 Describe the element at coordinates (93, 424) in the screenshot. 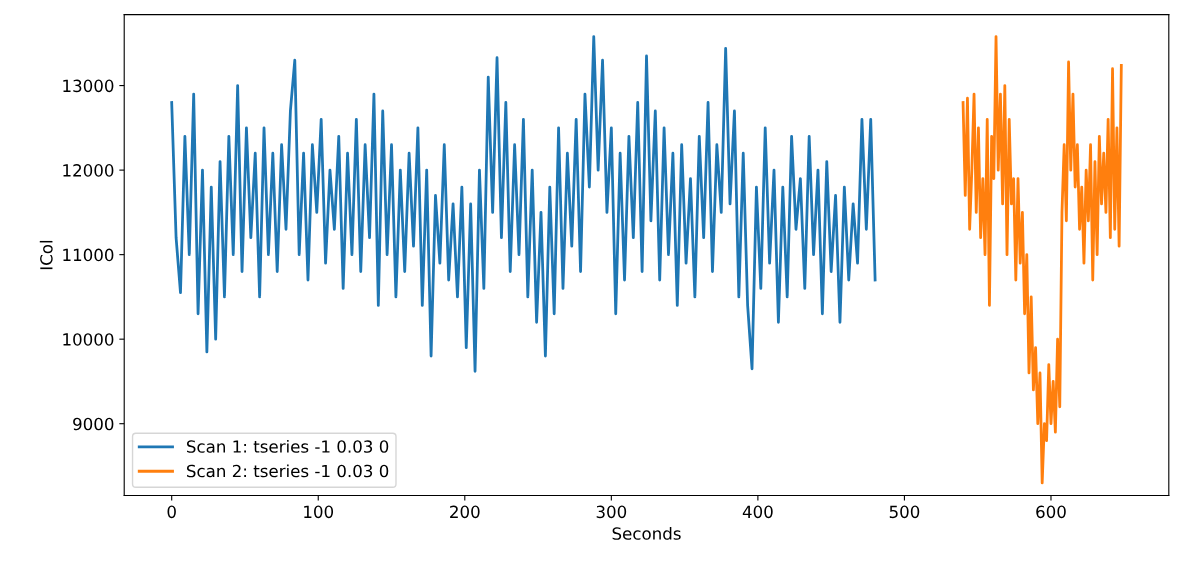

I see `y-tick-label: 9000` at that location.